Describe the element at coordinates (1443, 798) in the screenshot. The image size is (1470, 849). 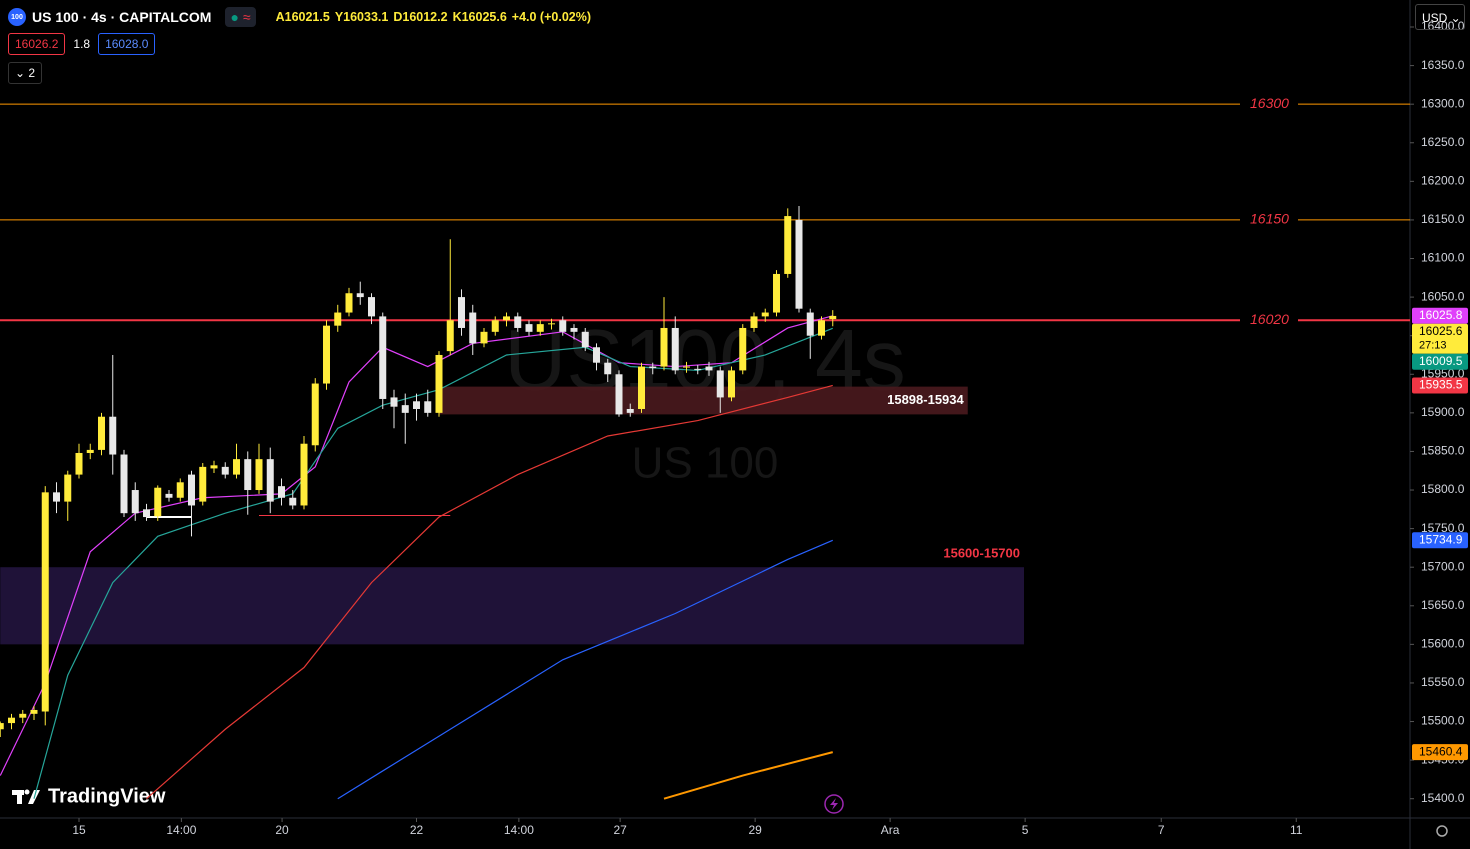
I see `y-tick-label: 15400.0` at that location.